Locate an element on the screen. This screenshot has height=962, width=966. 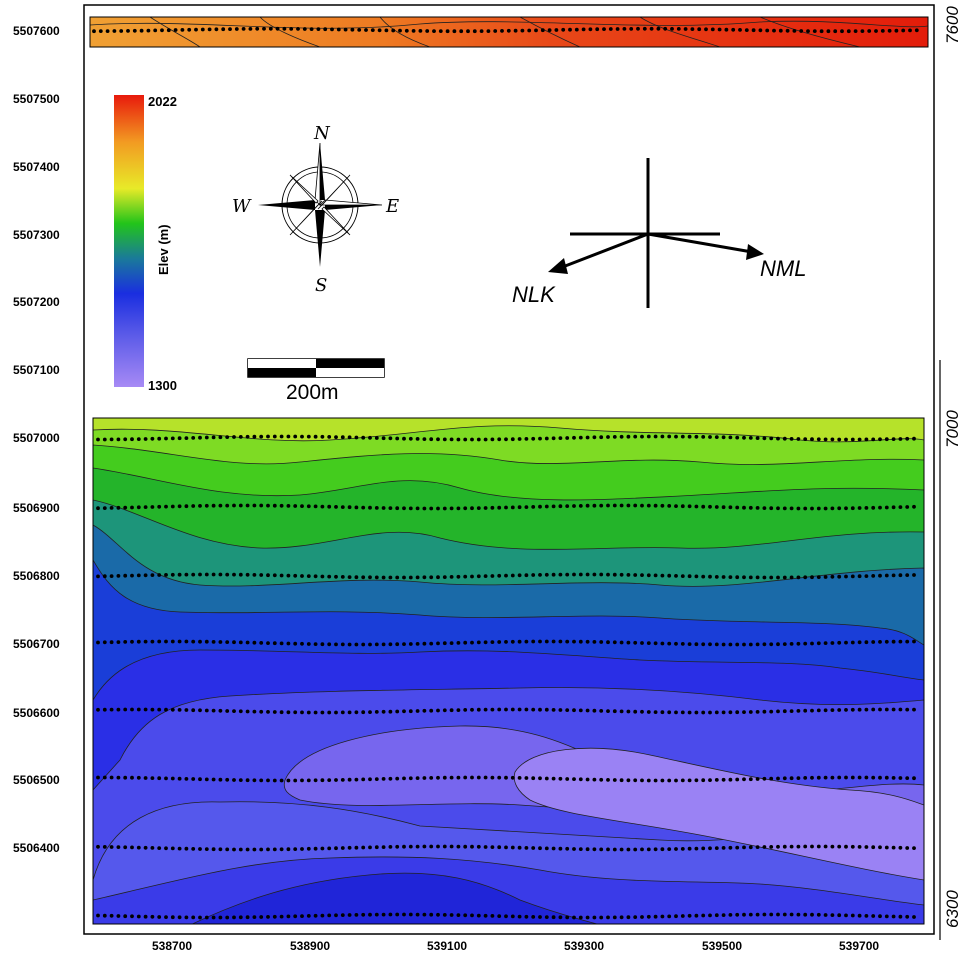
compass-east-label: E is located at coordinates (392, 206).